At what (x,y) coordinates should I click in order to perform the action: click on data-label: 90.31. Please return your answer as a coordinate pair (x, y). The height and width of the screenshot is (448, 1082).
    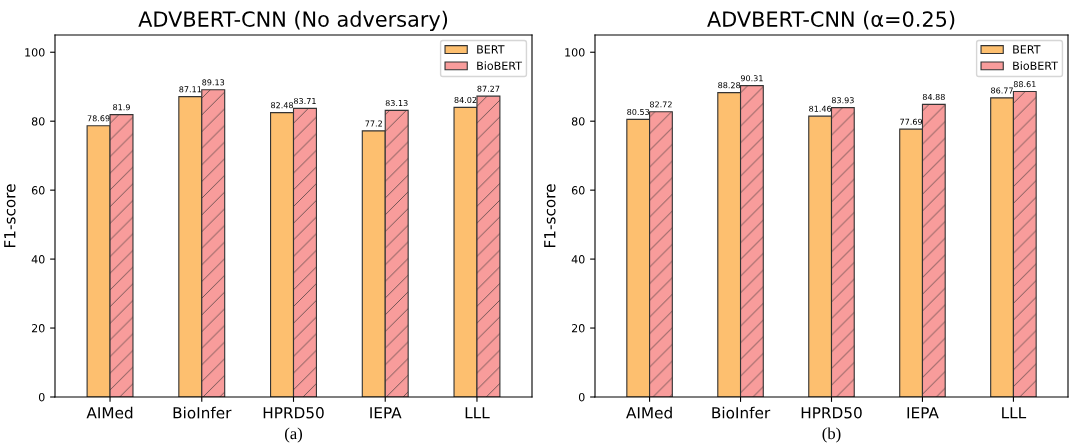
    Looking at the image, I should click on (751, 78).